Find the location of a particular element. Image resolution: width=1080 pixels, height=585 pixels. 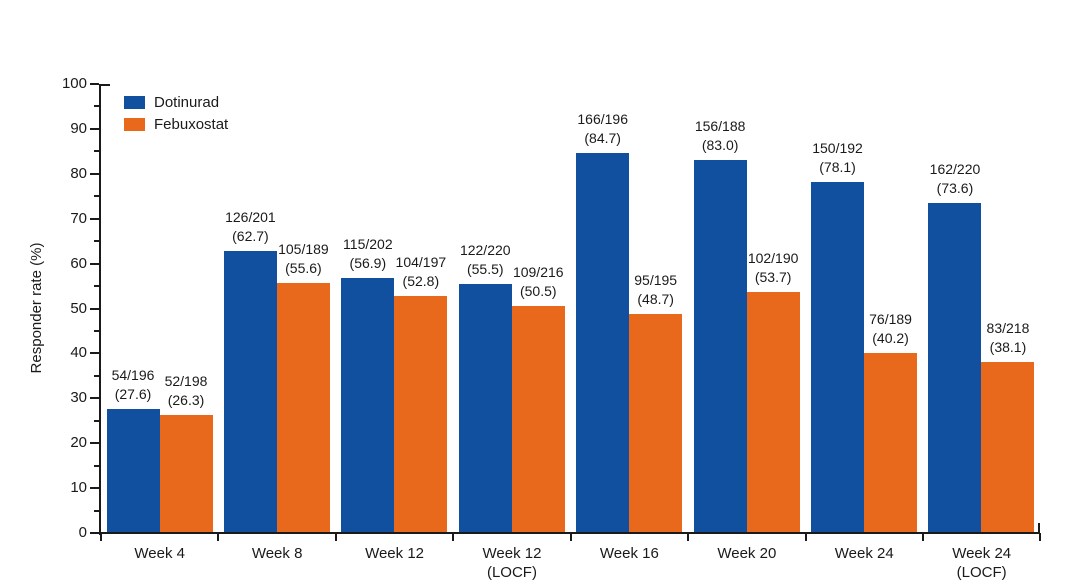

bar-value-label: 52/198 (26.3) is located at coordinates (186, 391).